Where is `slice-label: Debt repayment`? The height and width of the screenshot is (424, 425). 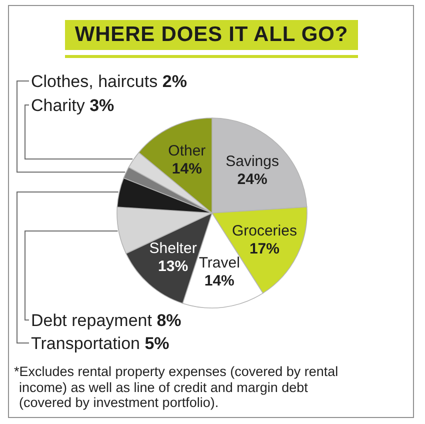 slice-label: Debt repayment is located at coordinates (91, 320).